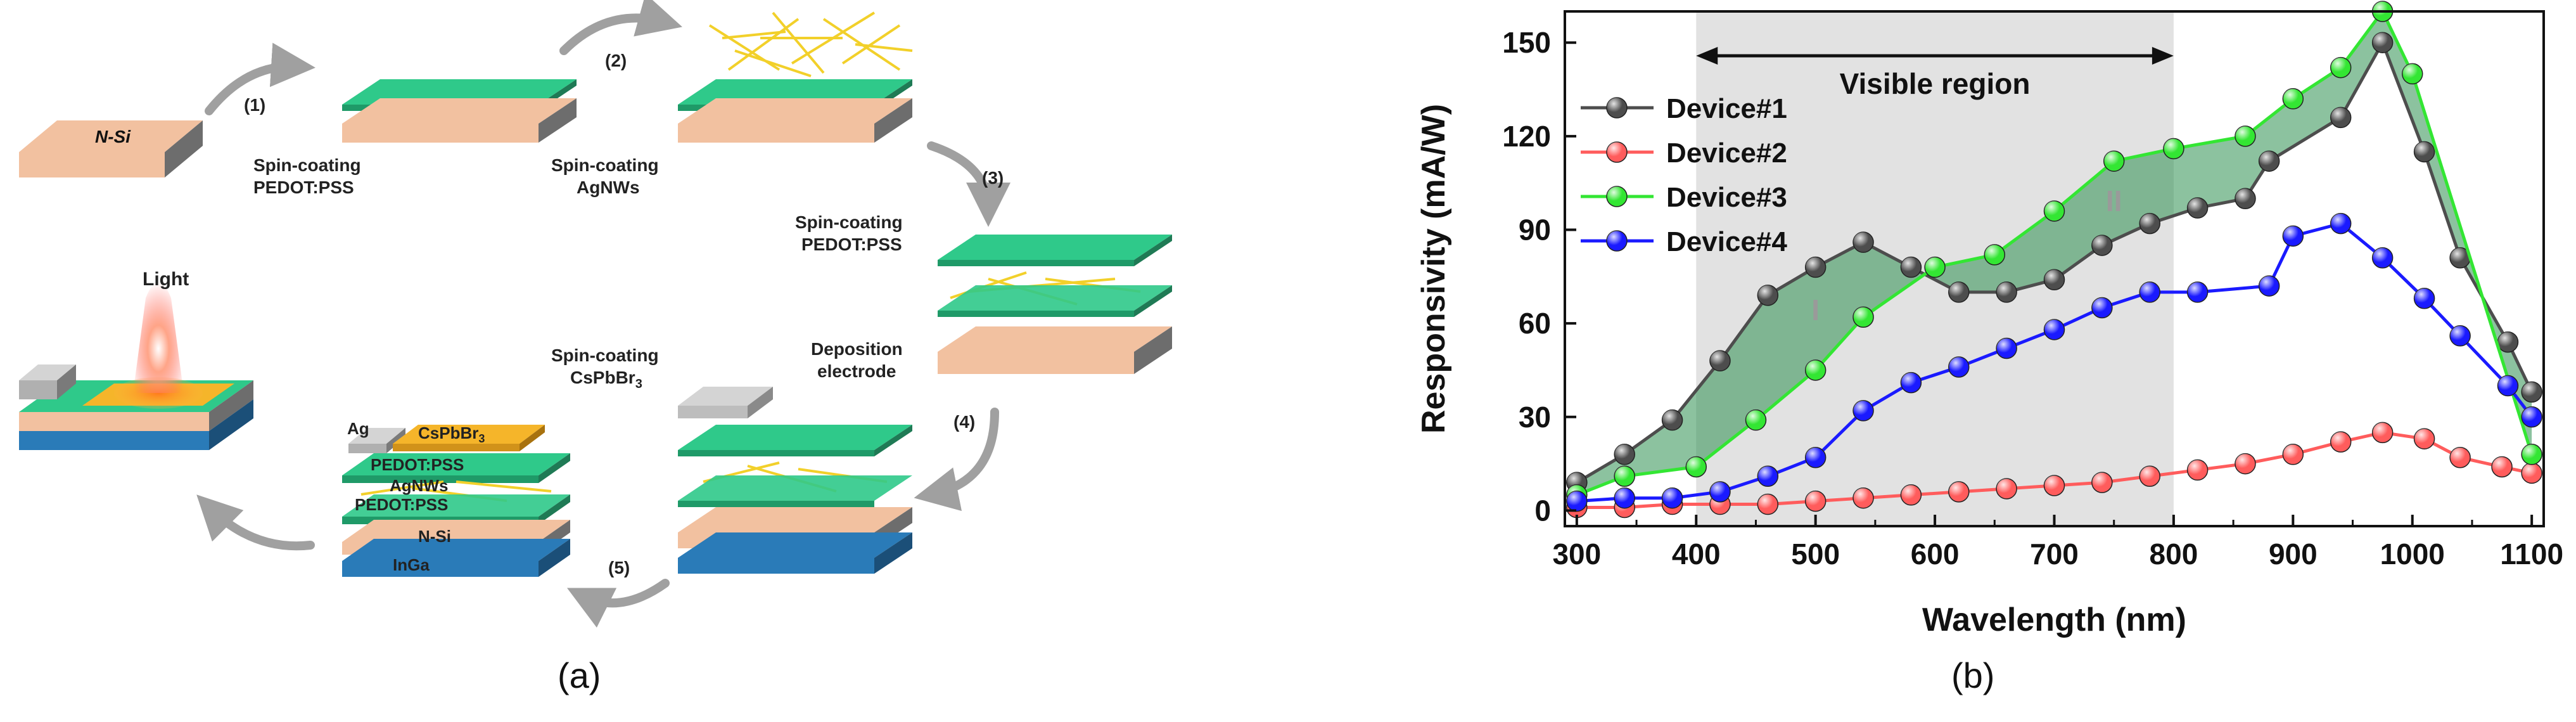  I want to click on y-axis-title: Responsivity (mA/W), so click(1433, 269).